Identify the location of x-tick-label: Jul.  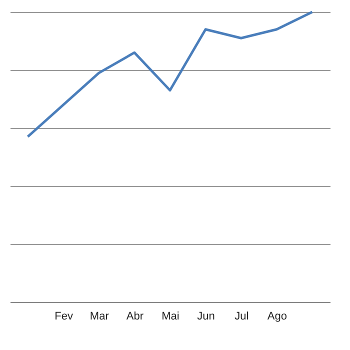
(241, 316).